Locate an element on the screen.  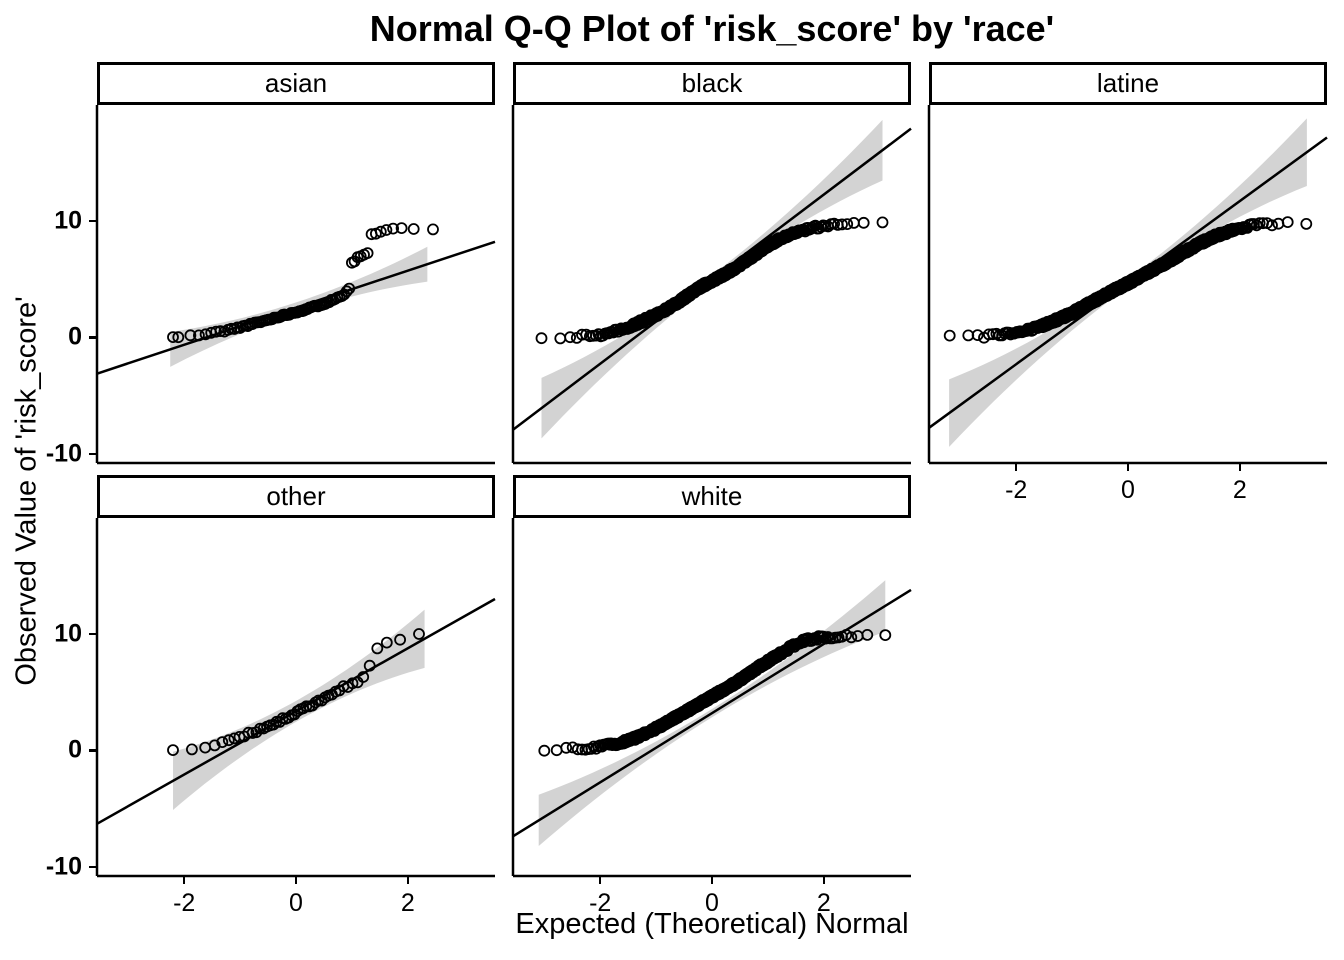
facet-label: black is located at coordinates (712, 83).